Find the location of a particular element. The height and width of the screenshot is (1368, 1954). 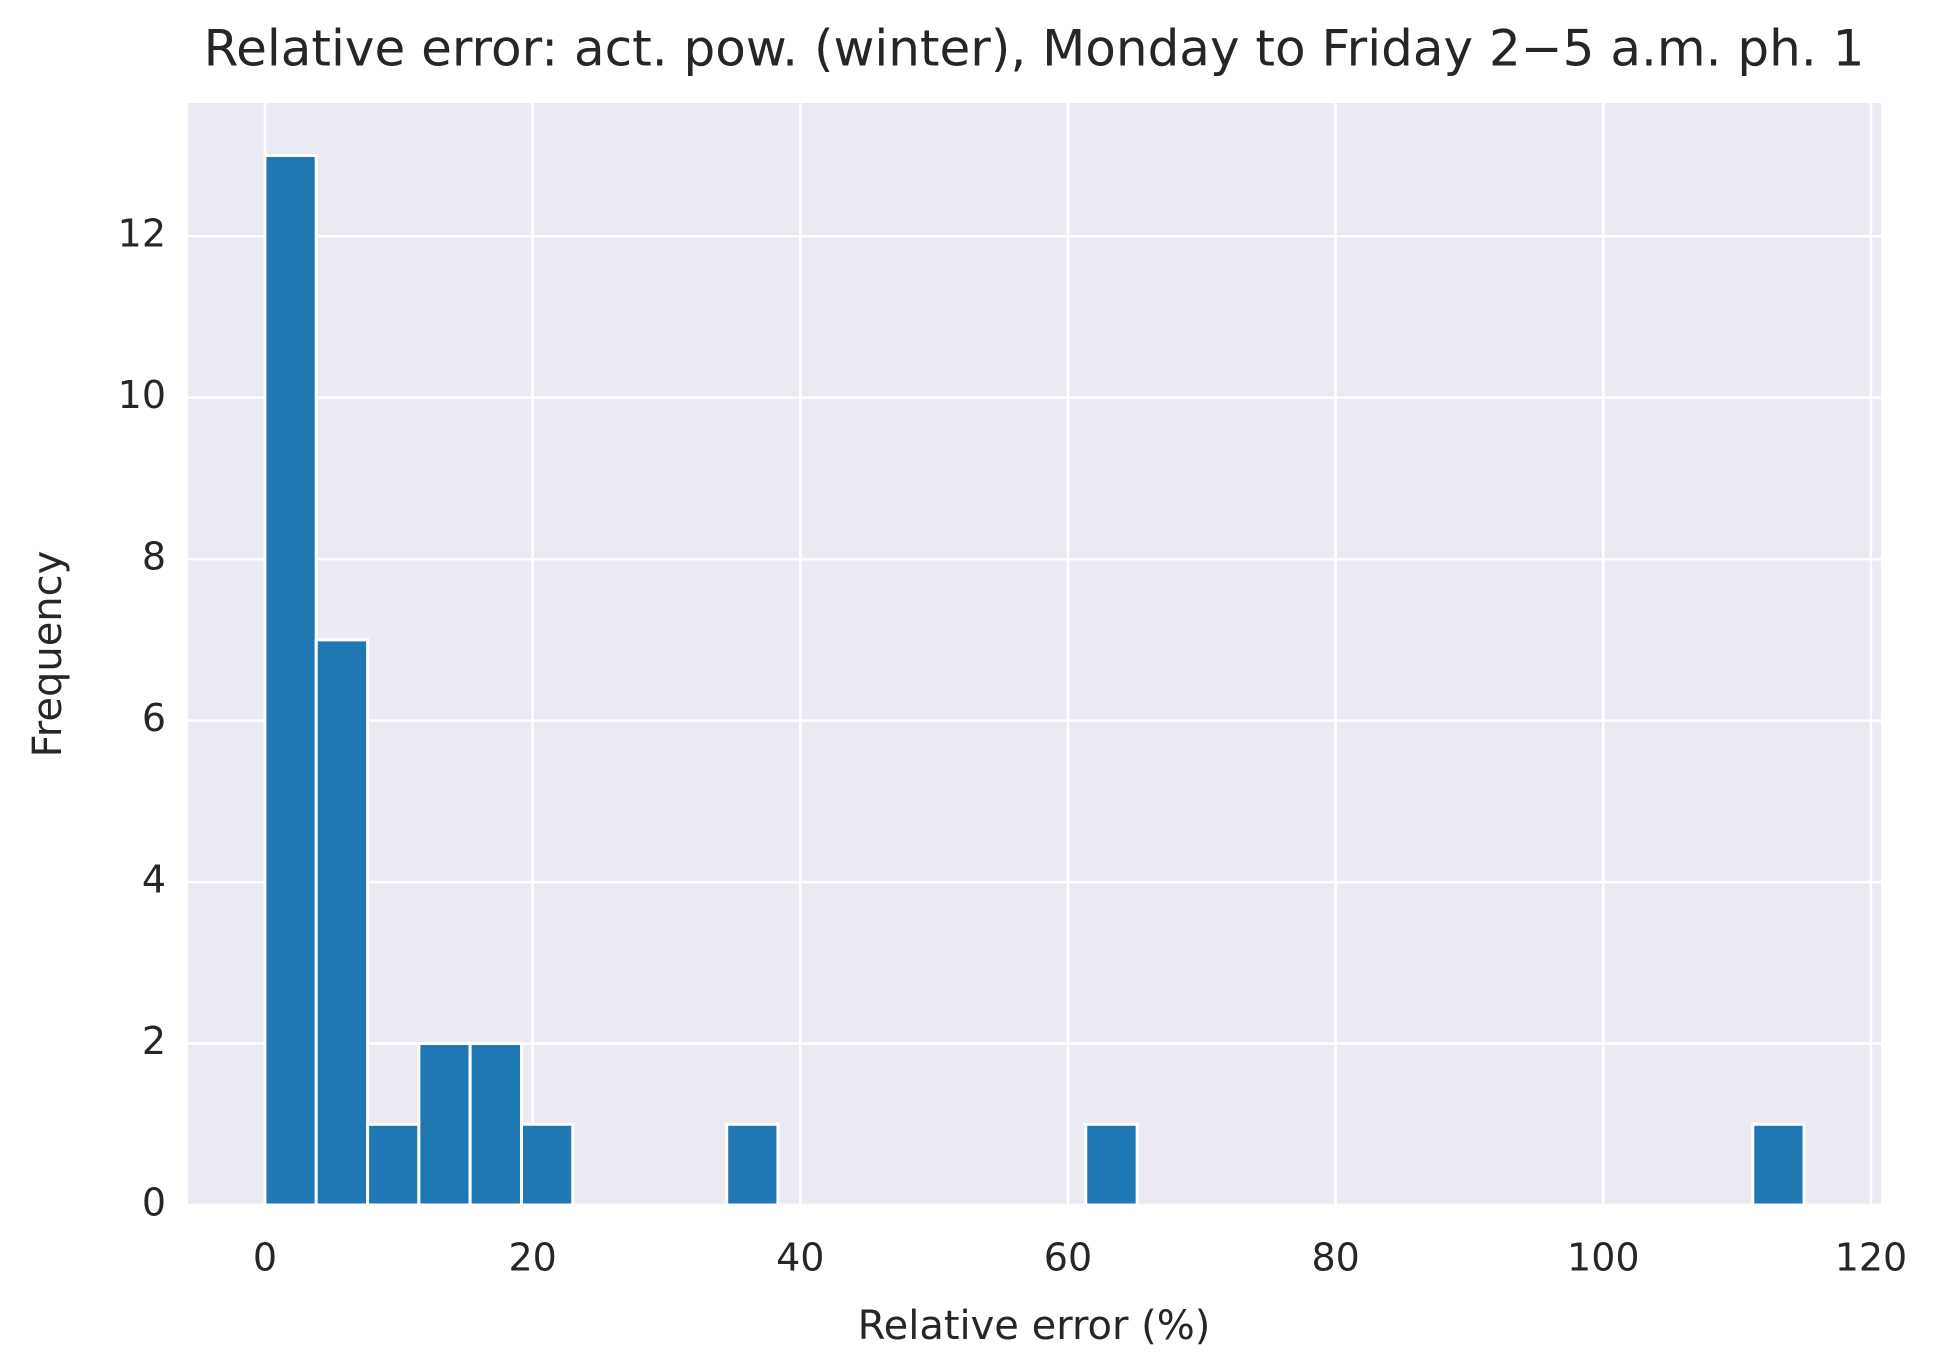

x-tick-label: 60 is located at coordinates (1068, 1258).